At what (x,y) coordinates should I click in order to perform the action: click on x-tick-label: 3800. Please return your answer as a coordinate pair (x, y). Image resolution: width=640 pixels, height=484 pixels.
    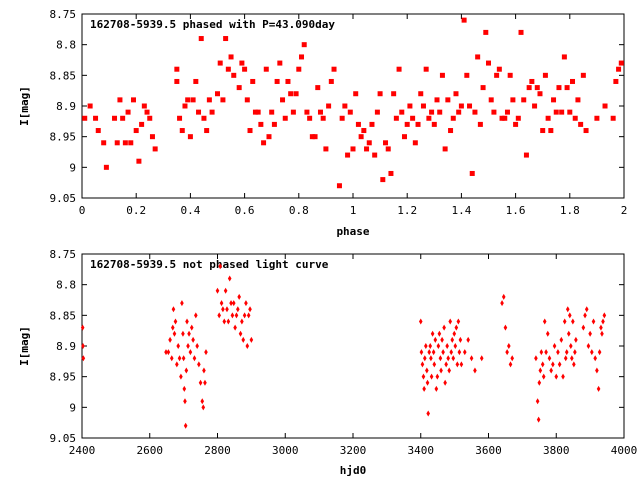
    Looking at the image, I should click on (556, 450).